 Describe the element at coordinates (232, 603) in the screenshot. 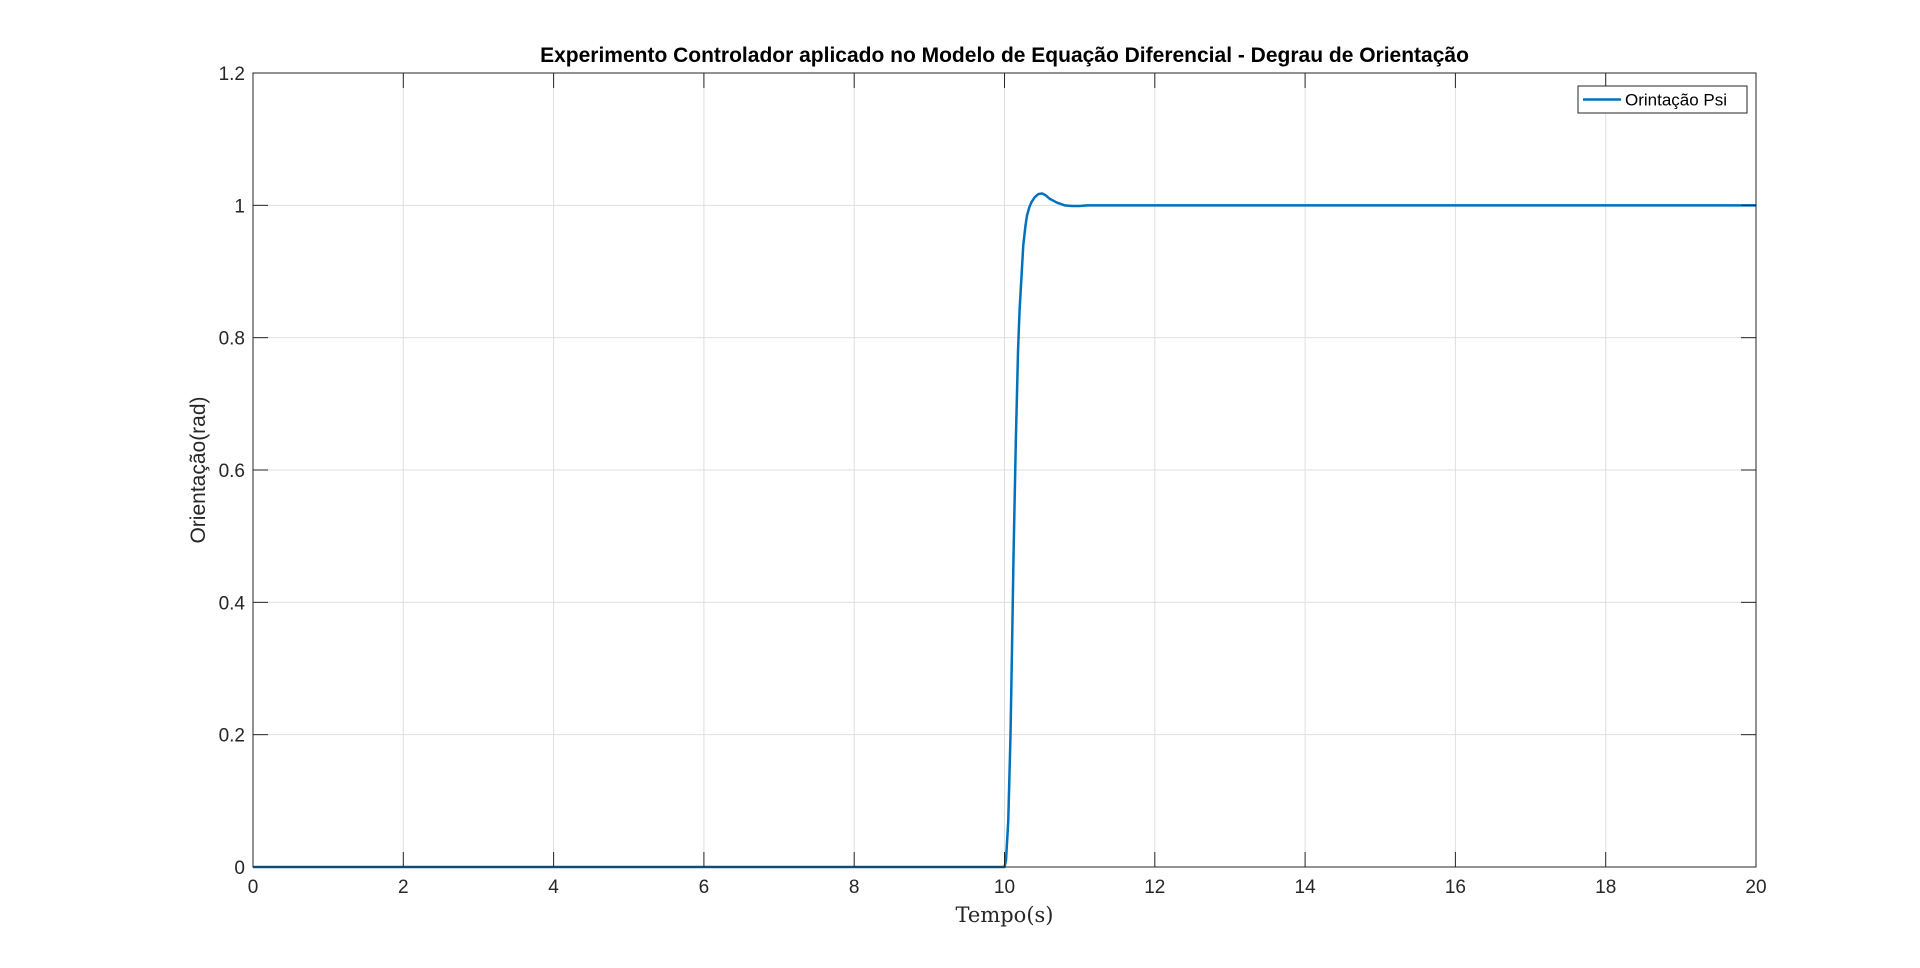

I see `y-tick-label: 0.4` at that location.